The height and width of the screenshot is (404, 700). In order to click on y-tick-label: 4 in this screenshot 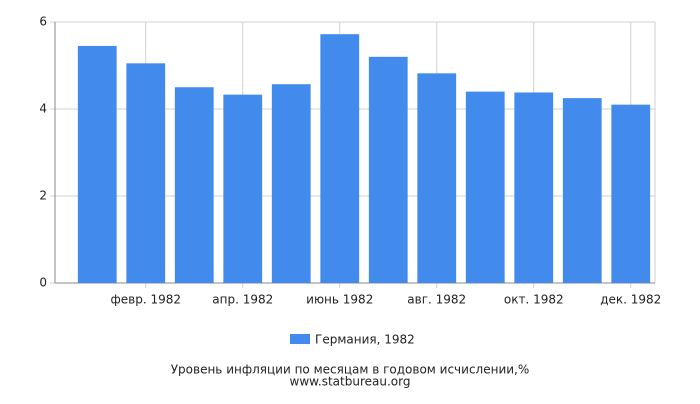, I will do `click(43, 109)`.